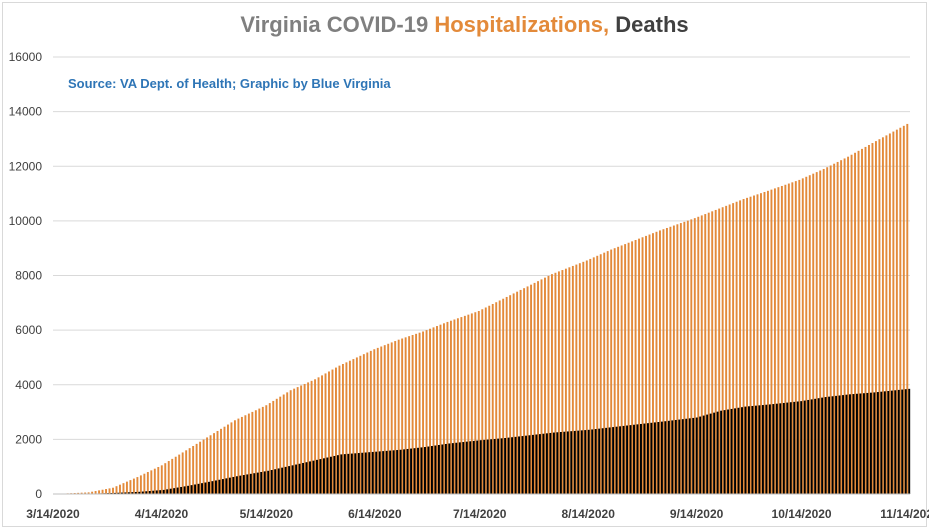 The image size is (929, 529). I want to click on y-tick-label: 12000, so click(26, 166).